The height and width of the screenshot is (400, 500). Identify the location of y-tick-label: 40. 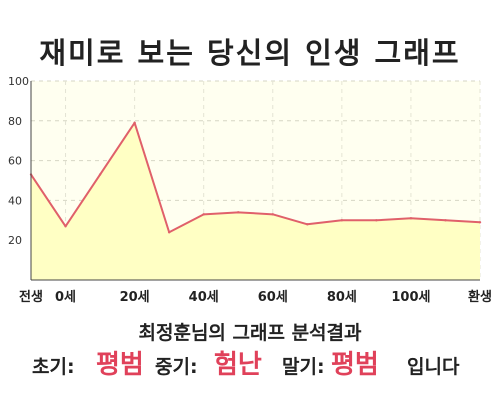
(15, 200).